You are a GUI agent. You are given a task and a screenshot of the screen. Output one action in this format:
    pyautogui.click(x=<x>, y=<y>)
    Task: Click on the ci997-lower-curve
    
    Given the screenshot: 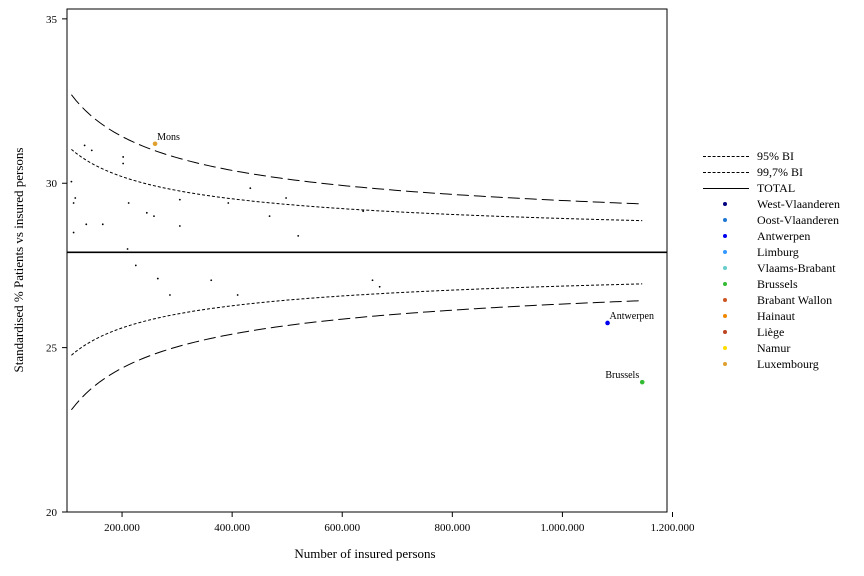 What is the action you would take?
    pyautogui.click(x=357, y=355)
    